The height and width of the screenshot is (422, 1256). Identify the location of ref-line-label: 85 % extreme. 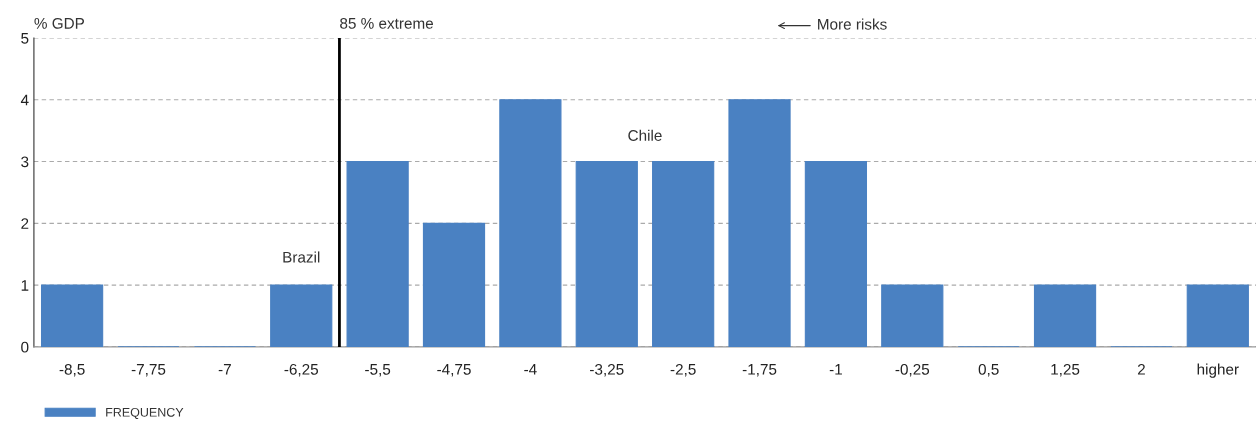
(387, 23).